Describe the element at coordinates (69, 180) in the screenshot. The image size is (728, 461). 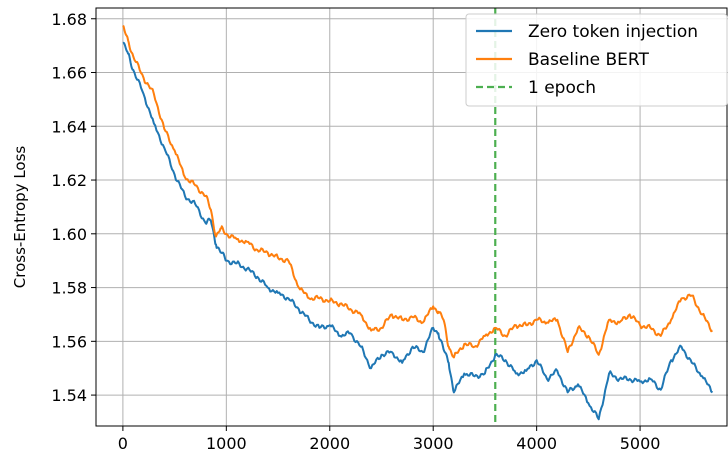
I see `y-tick-label: 1.62` at that location.